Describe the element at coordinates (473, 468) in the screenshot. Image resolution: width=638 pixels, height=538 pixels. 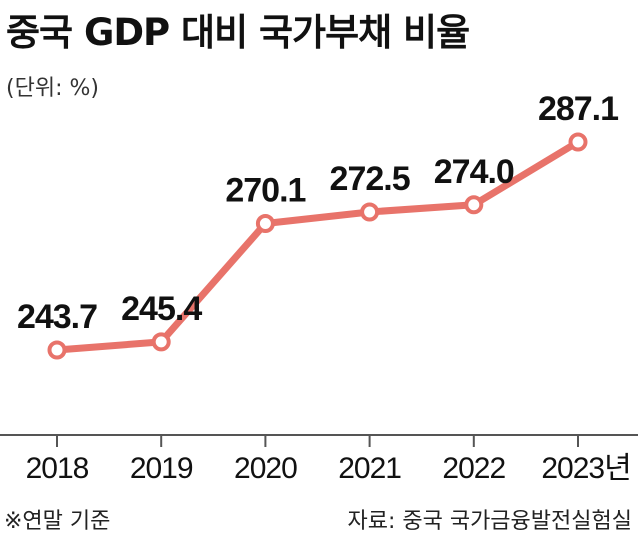
I see `x-tick-label: 2022` at that location.